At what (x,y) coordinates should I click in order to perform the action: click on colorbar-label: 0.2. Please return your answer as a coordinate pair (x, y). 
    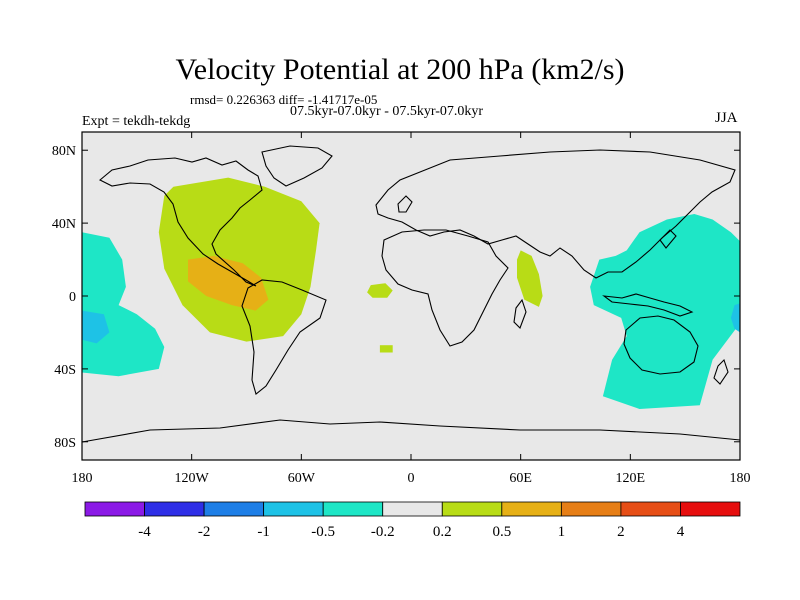
    Looking at the image, I should click on (442, 532).